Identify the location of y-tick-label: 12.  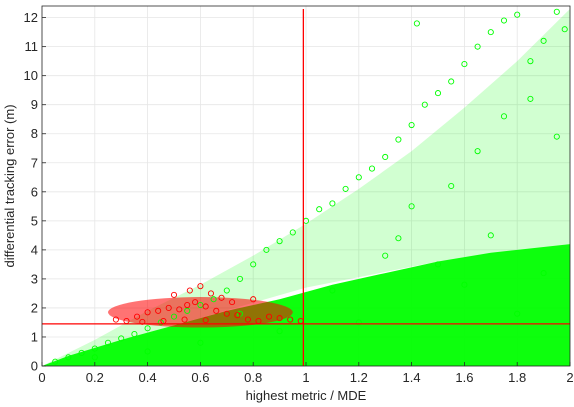
(31, 17).